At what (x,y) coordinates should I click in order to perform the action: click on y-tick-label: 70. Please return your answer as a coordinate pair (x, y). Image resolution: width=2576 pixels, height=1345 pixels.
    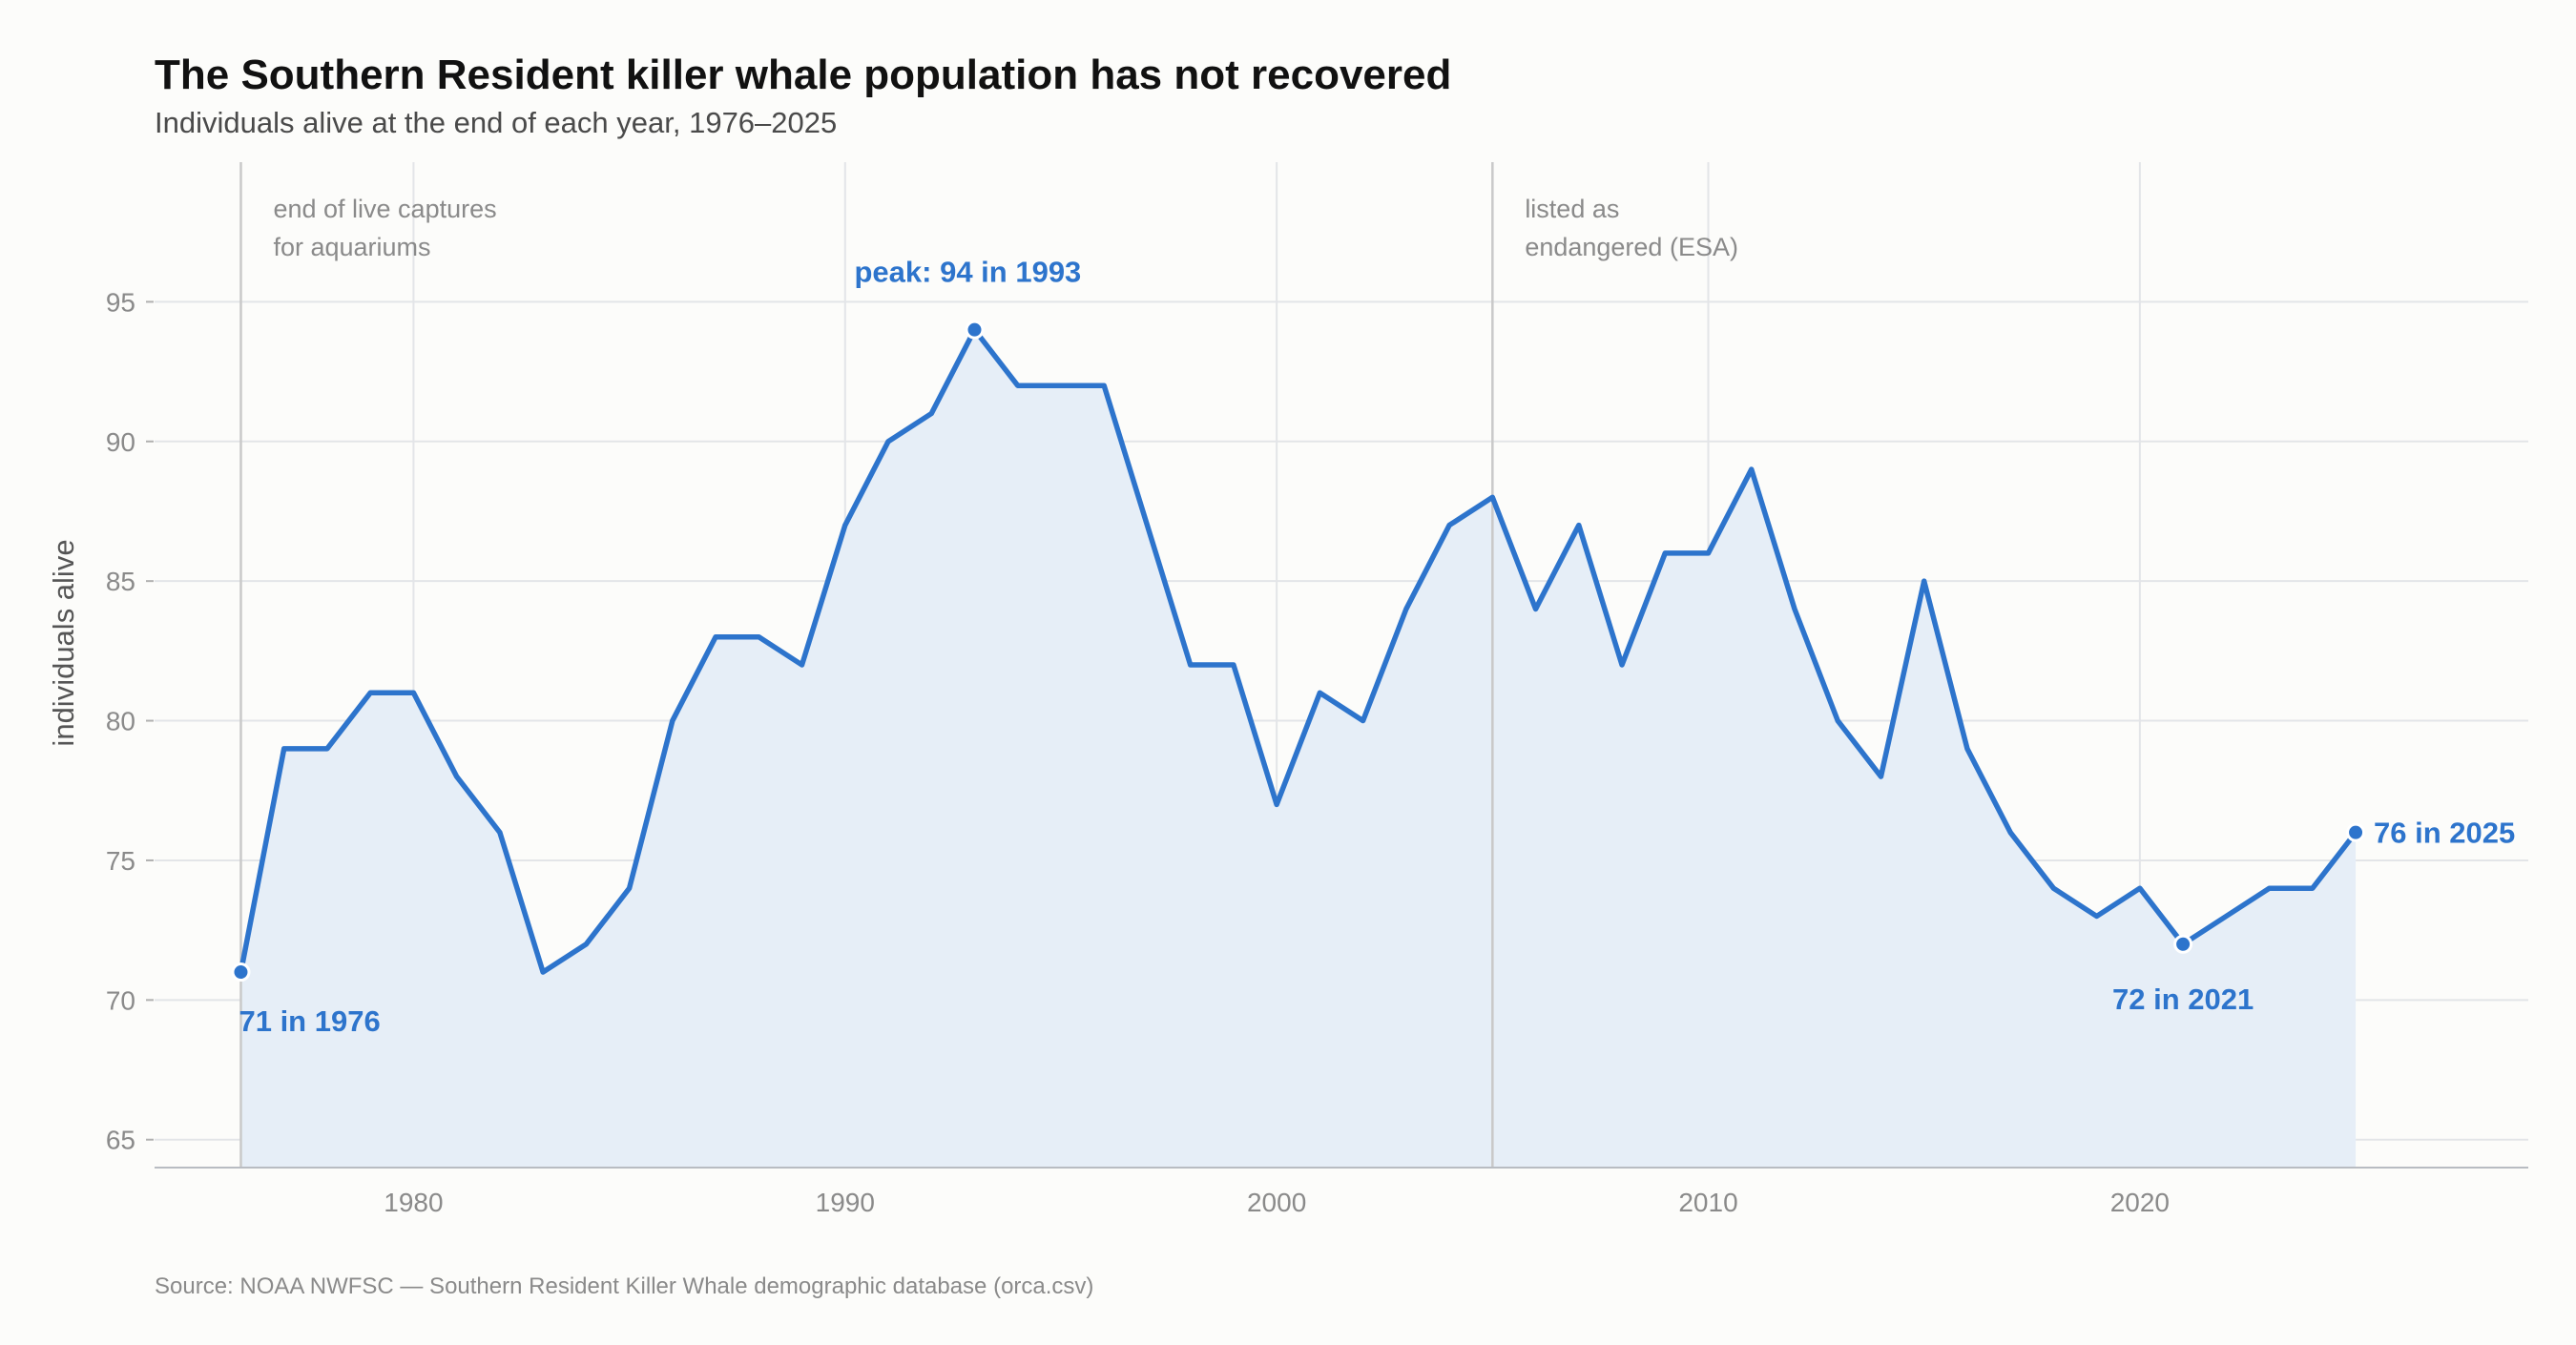
    Looking at the image, I should click on (120, 1000).